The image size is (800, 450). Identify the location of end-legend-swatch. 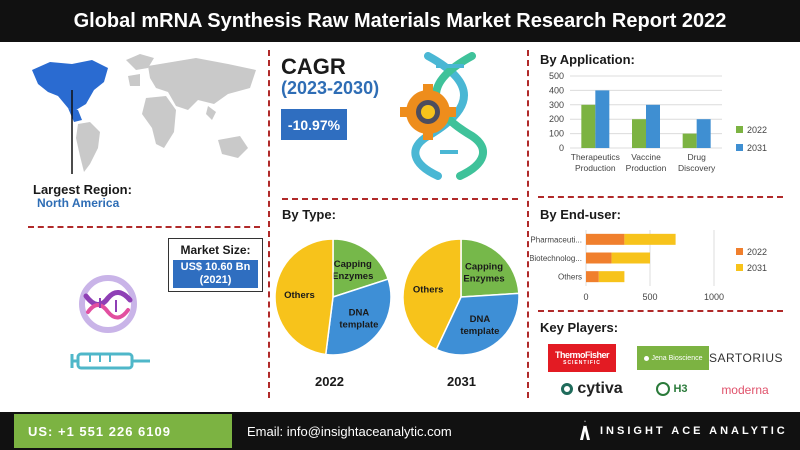
(739, 267).